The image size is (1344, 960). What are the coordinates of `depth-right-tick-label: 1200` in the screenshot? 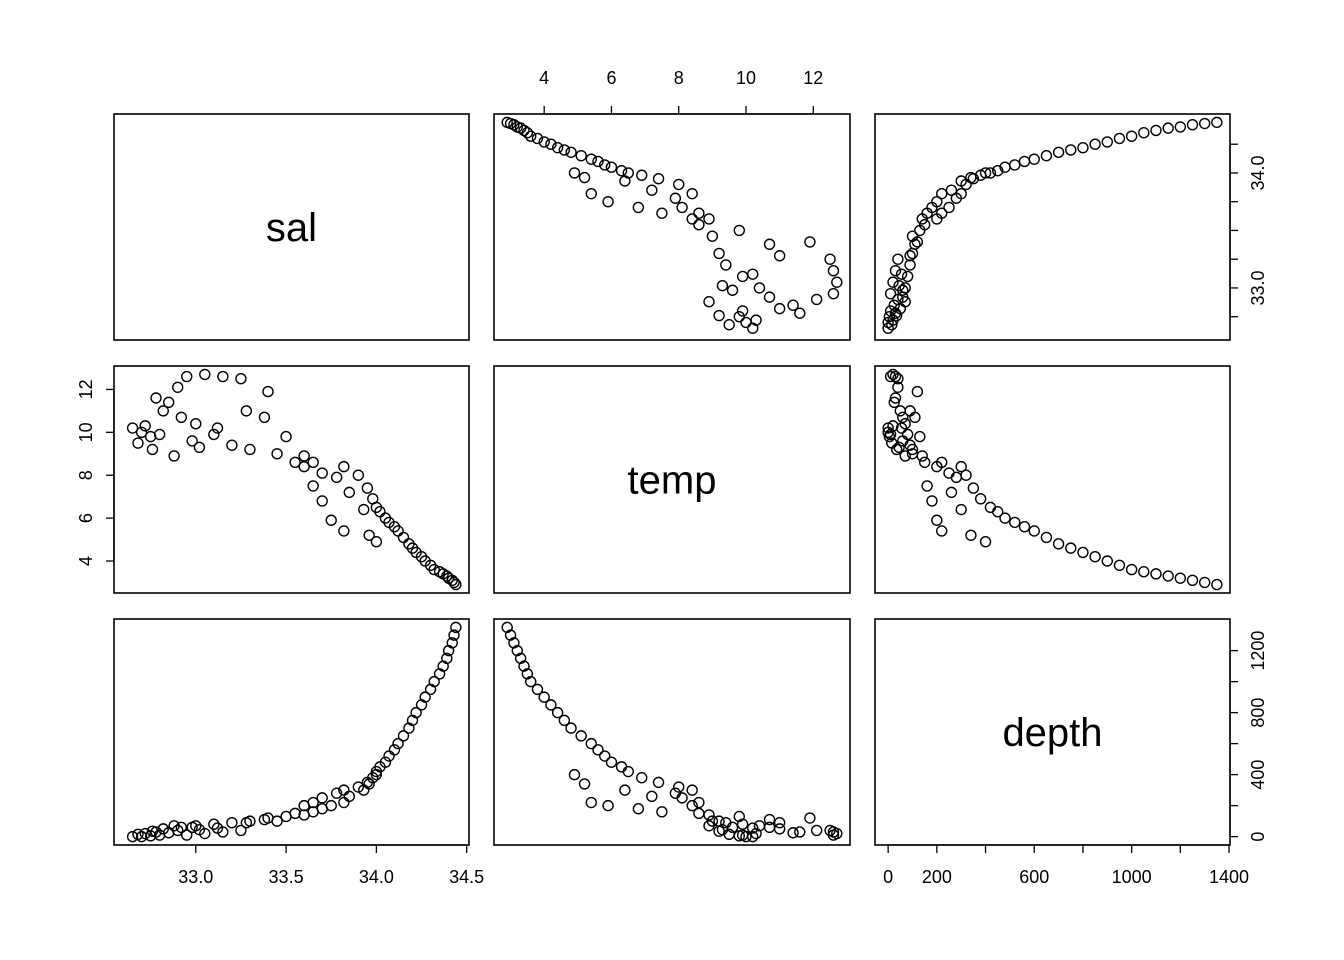 It's located at (1258, 651).